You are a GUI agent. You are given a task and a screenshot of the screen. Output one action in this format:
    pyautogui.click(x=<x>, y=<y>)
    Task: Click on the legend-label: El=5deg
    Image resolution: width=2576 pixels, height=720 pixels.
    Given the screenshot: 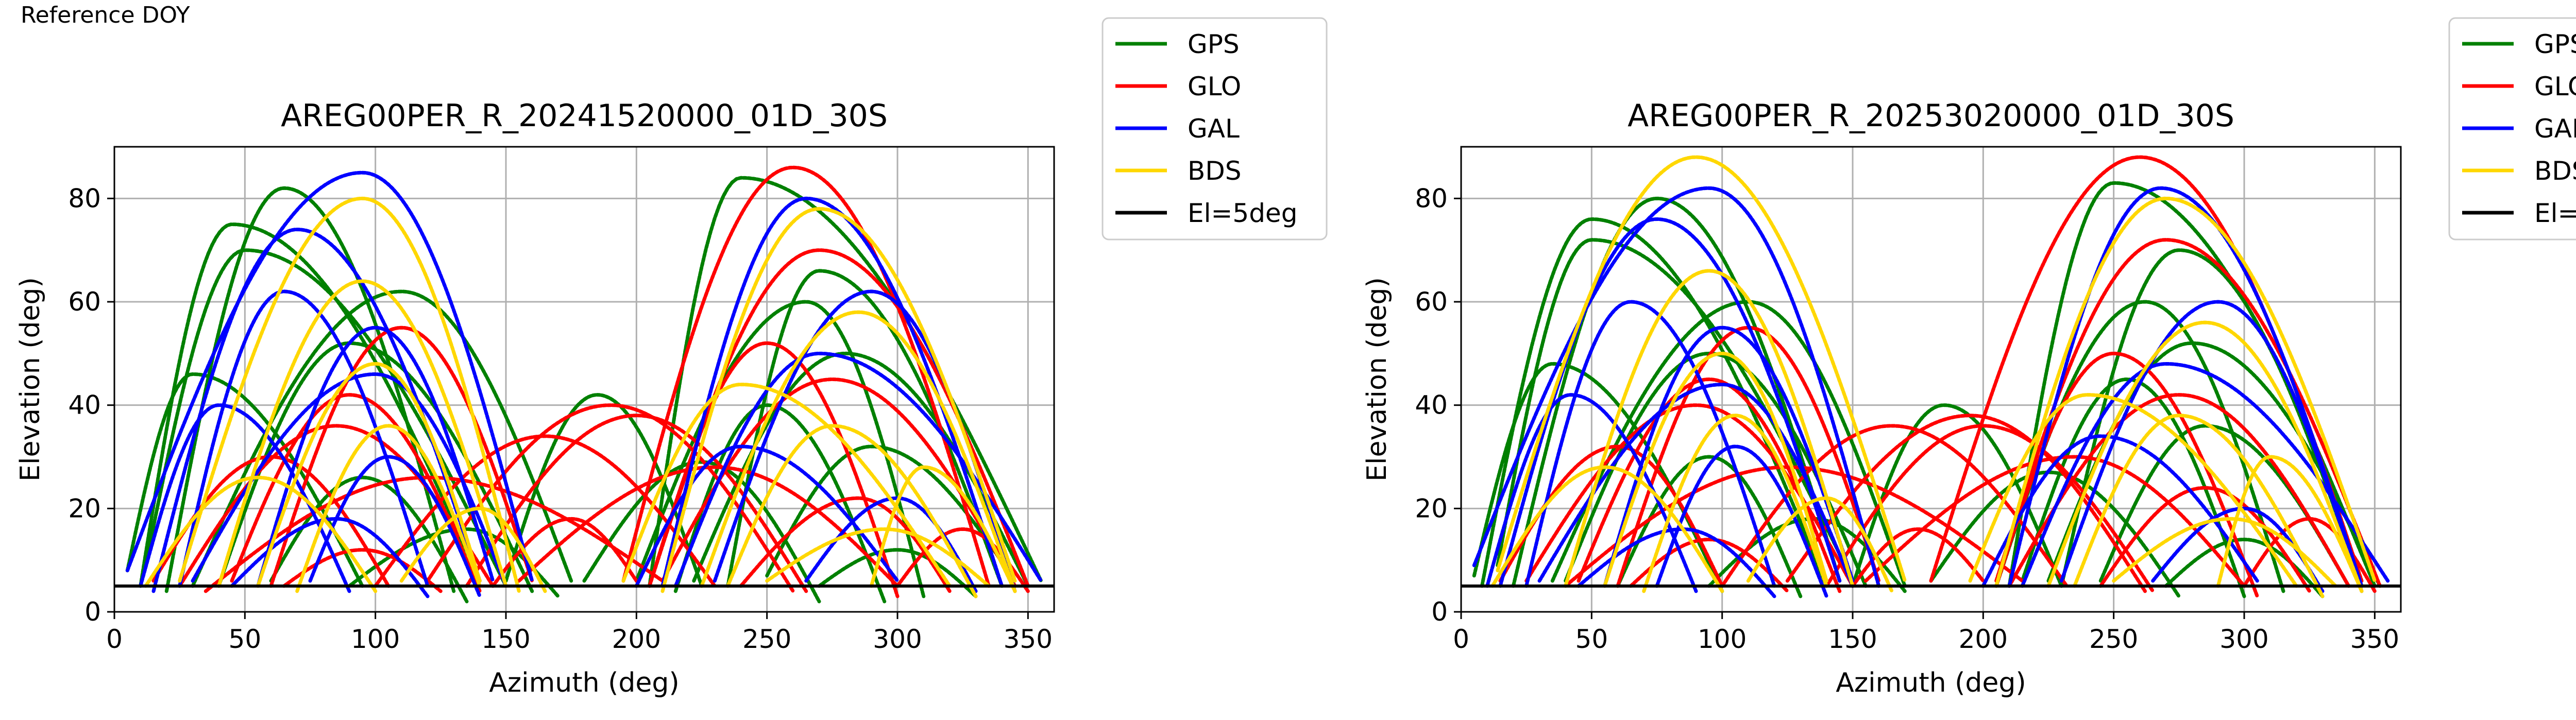 What is the action you would take?
    pyautogui.click(x=1242, y=213)
    